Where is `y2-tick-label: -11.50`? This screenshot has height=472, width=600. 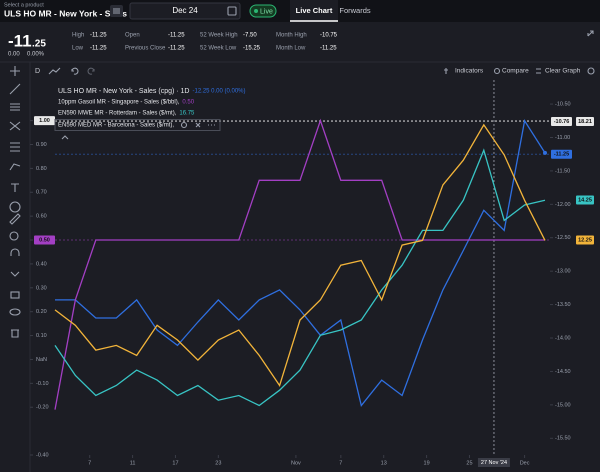 y2-tick-label: -11.50 is located at coordinates (562, 171).